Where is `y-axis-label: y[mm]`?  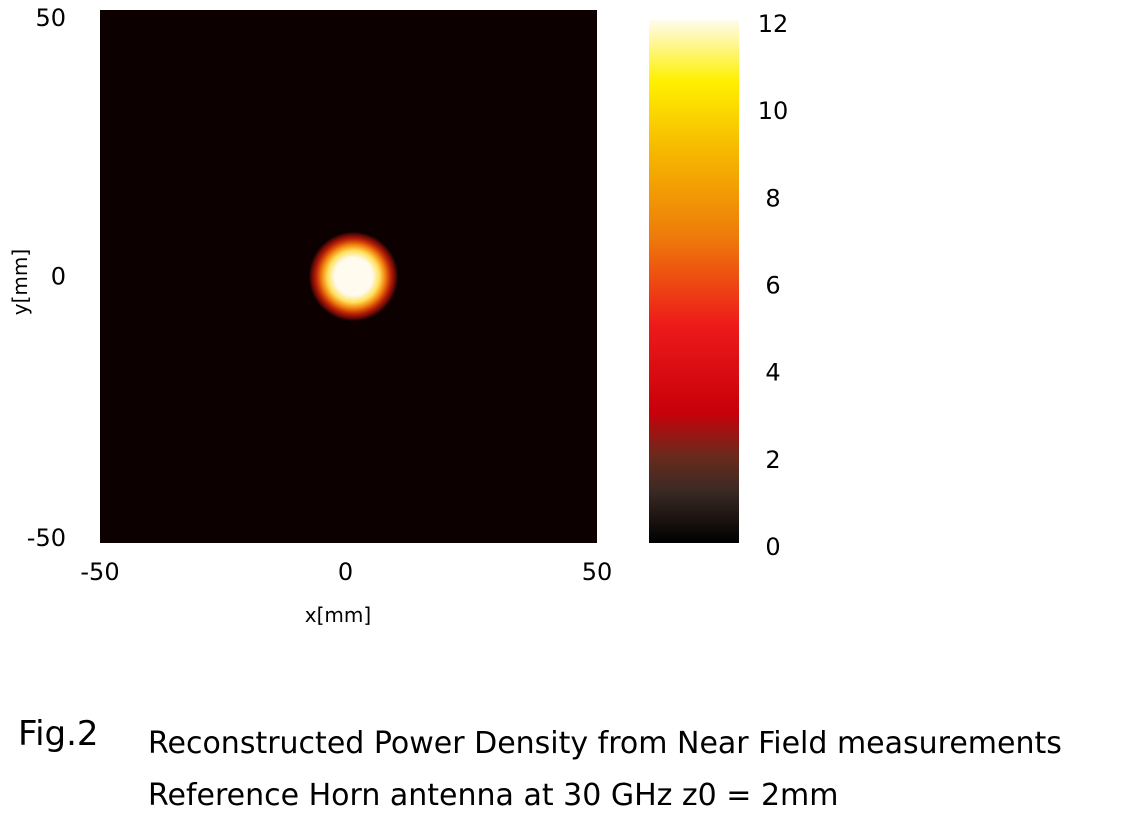 y-axis-label: y[mm] is located at coordinates (20, 282).